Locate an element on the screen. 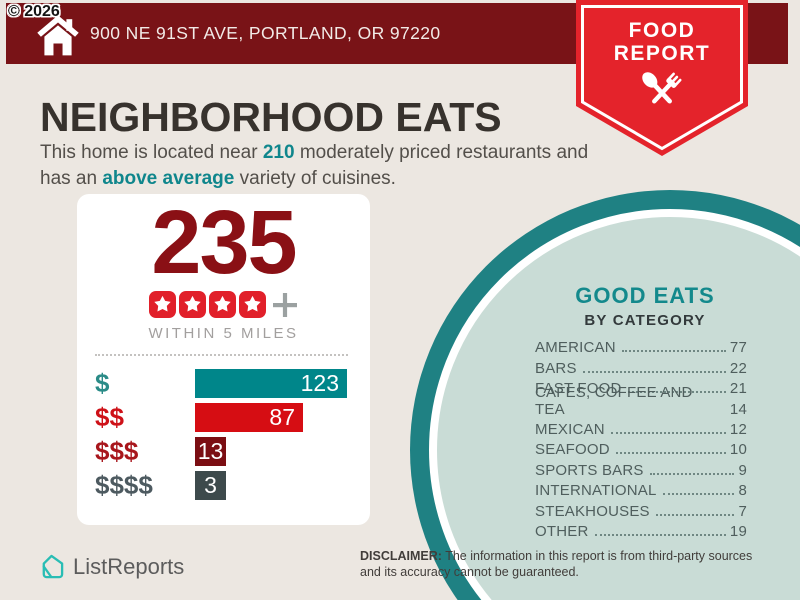 The height and width of the screenshot is (600, 800). price-tier-row: $$$ 13 is located at coordinates (232, 451).